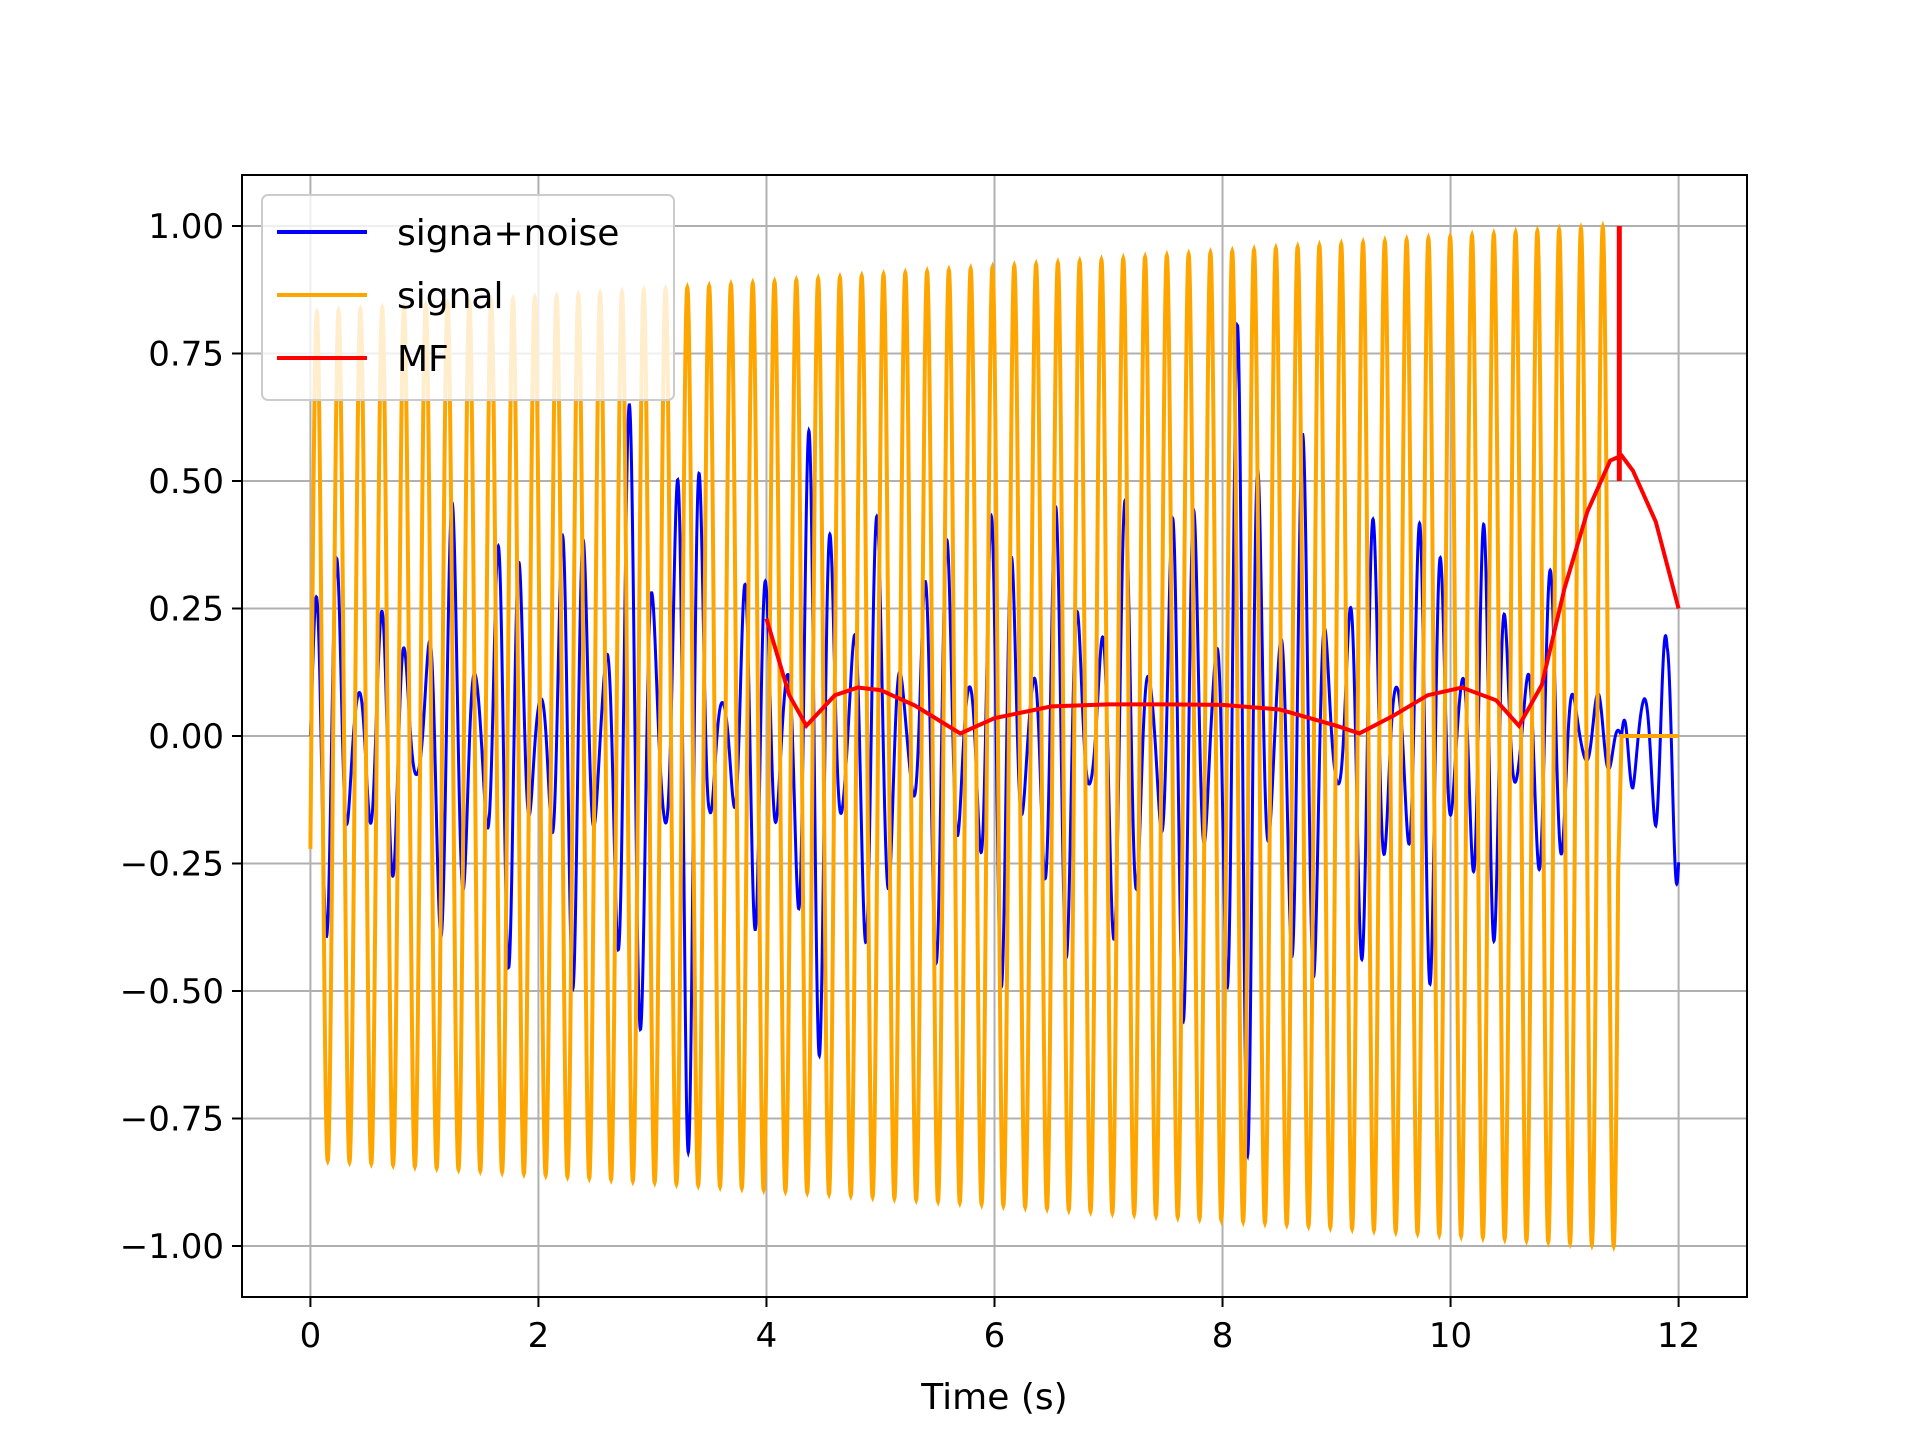 The height and width of the screenshot is (1445, 1920). Describe the element at coordinates (450, 296) in the screenshot. I see `legend-label: signal` at that location.